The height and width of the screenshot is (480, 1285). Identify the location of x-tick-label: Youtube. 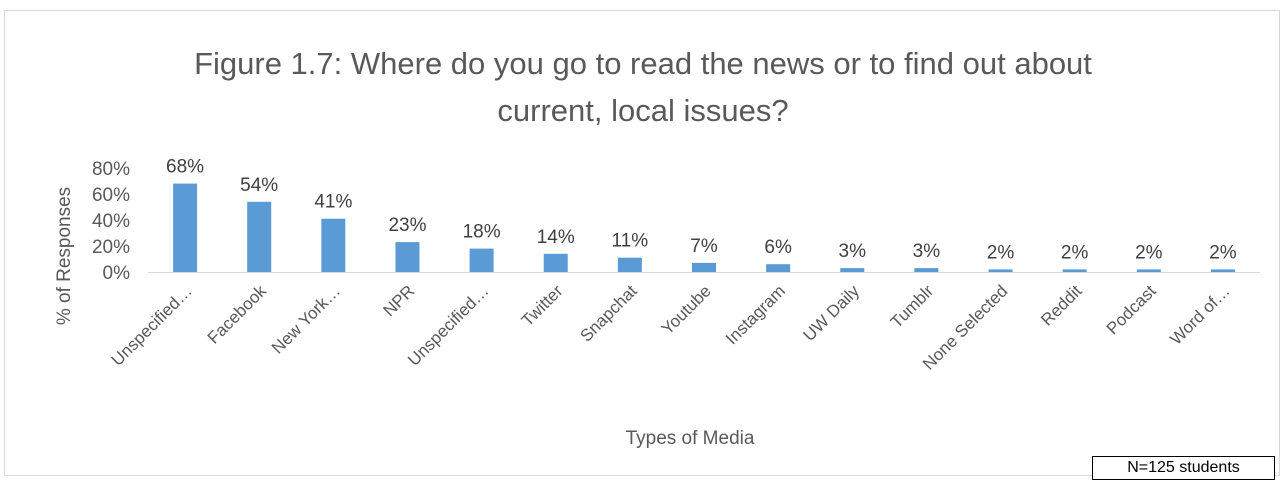
(686, 309).